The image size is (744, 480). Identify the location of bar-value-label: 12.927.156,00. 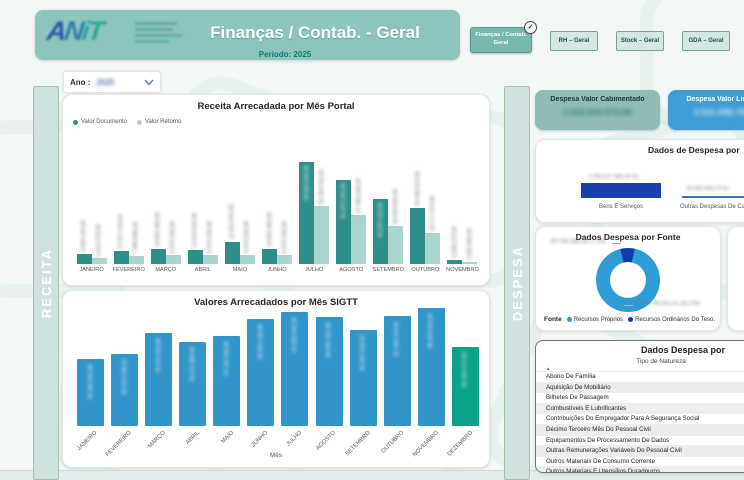
(121, 231).